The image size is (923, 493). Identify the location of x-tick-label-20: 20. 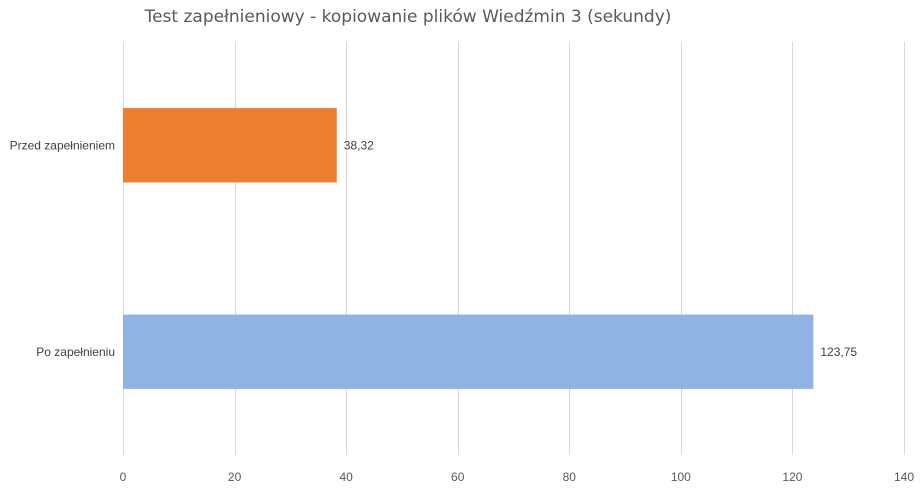
(235, 477).